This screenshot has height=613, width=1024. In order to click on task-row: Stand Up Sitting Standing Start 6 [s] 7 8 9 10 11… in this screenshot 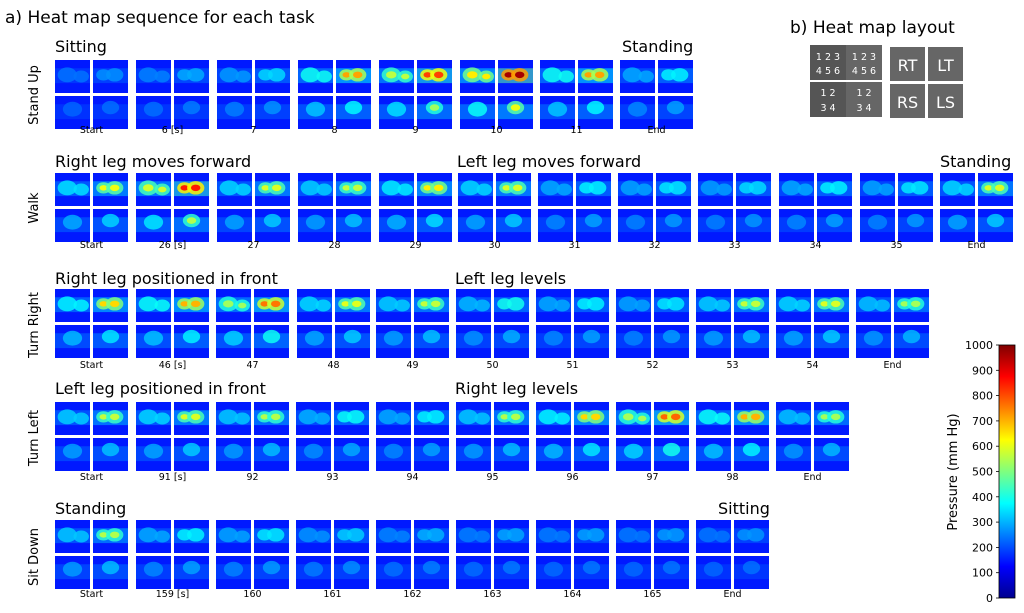, I will do `click(360, 86)`.